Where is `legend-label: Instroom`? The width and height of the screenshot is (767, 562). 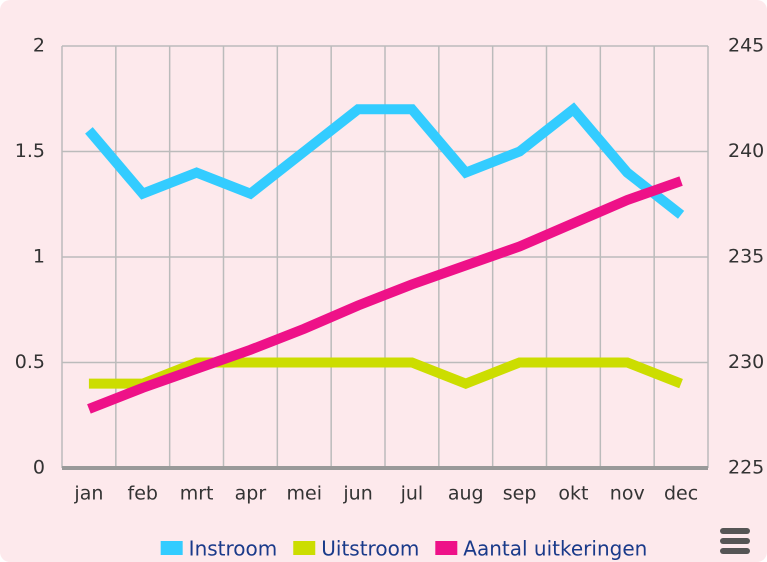
legend-label: Instroom is located at coordinates (233, 549).